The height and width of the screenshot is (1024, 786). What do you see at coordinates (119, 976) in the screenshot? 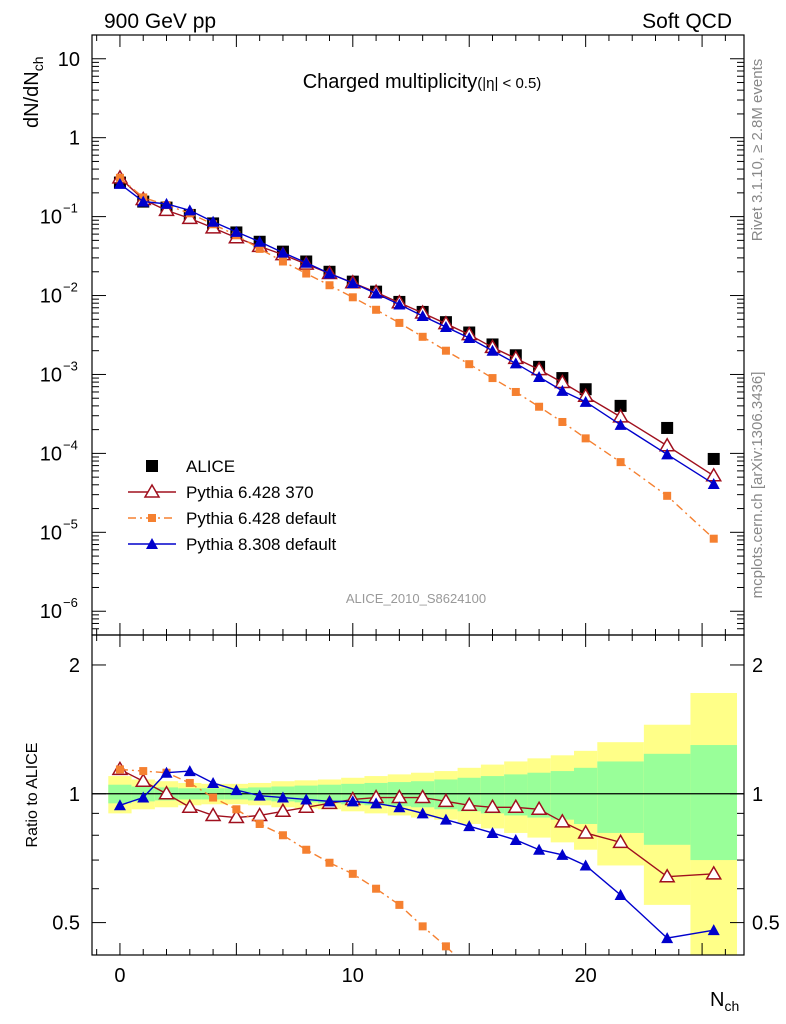
I see `x-tick-label: 0` at bounding box center [119, 976].